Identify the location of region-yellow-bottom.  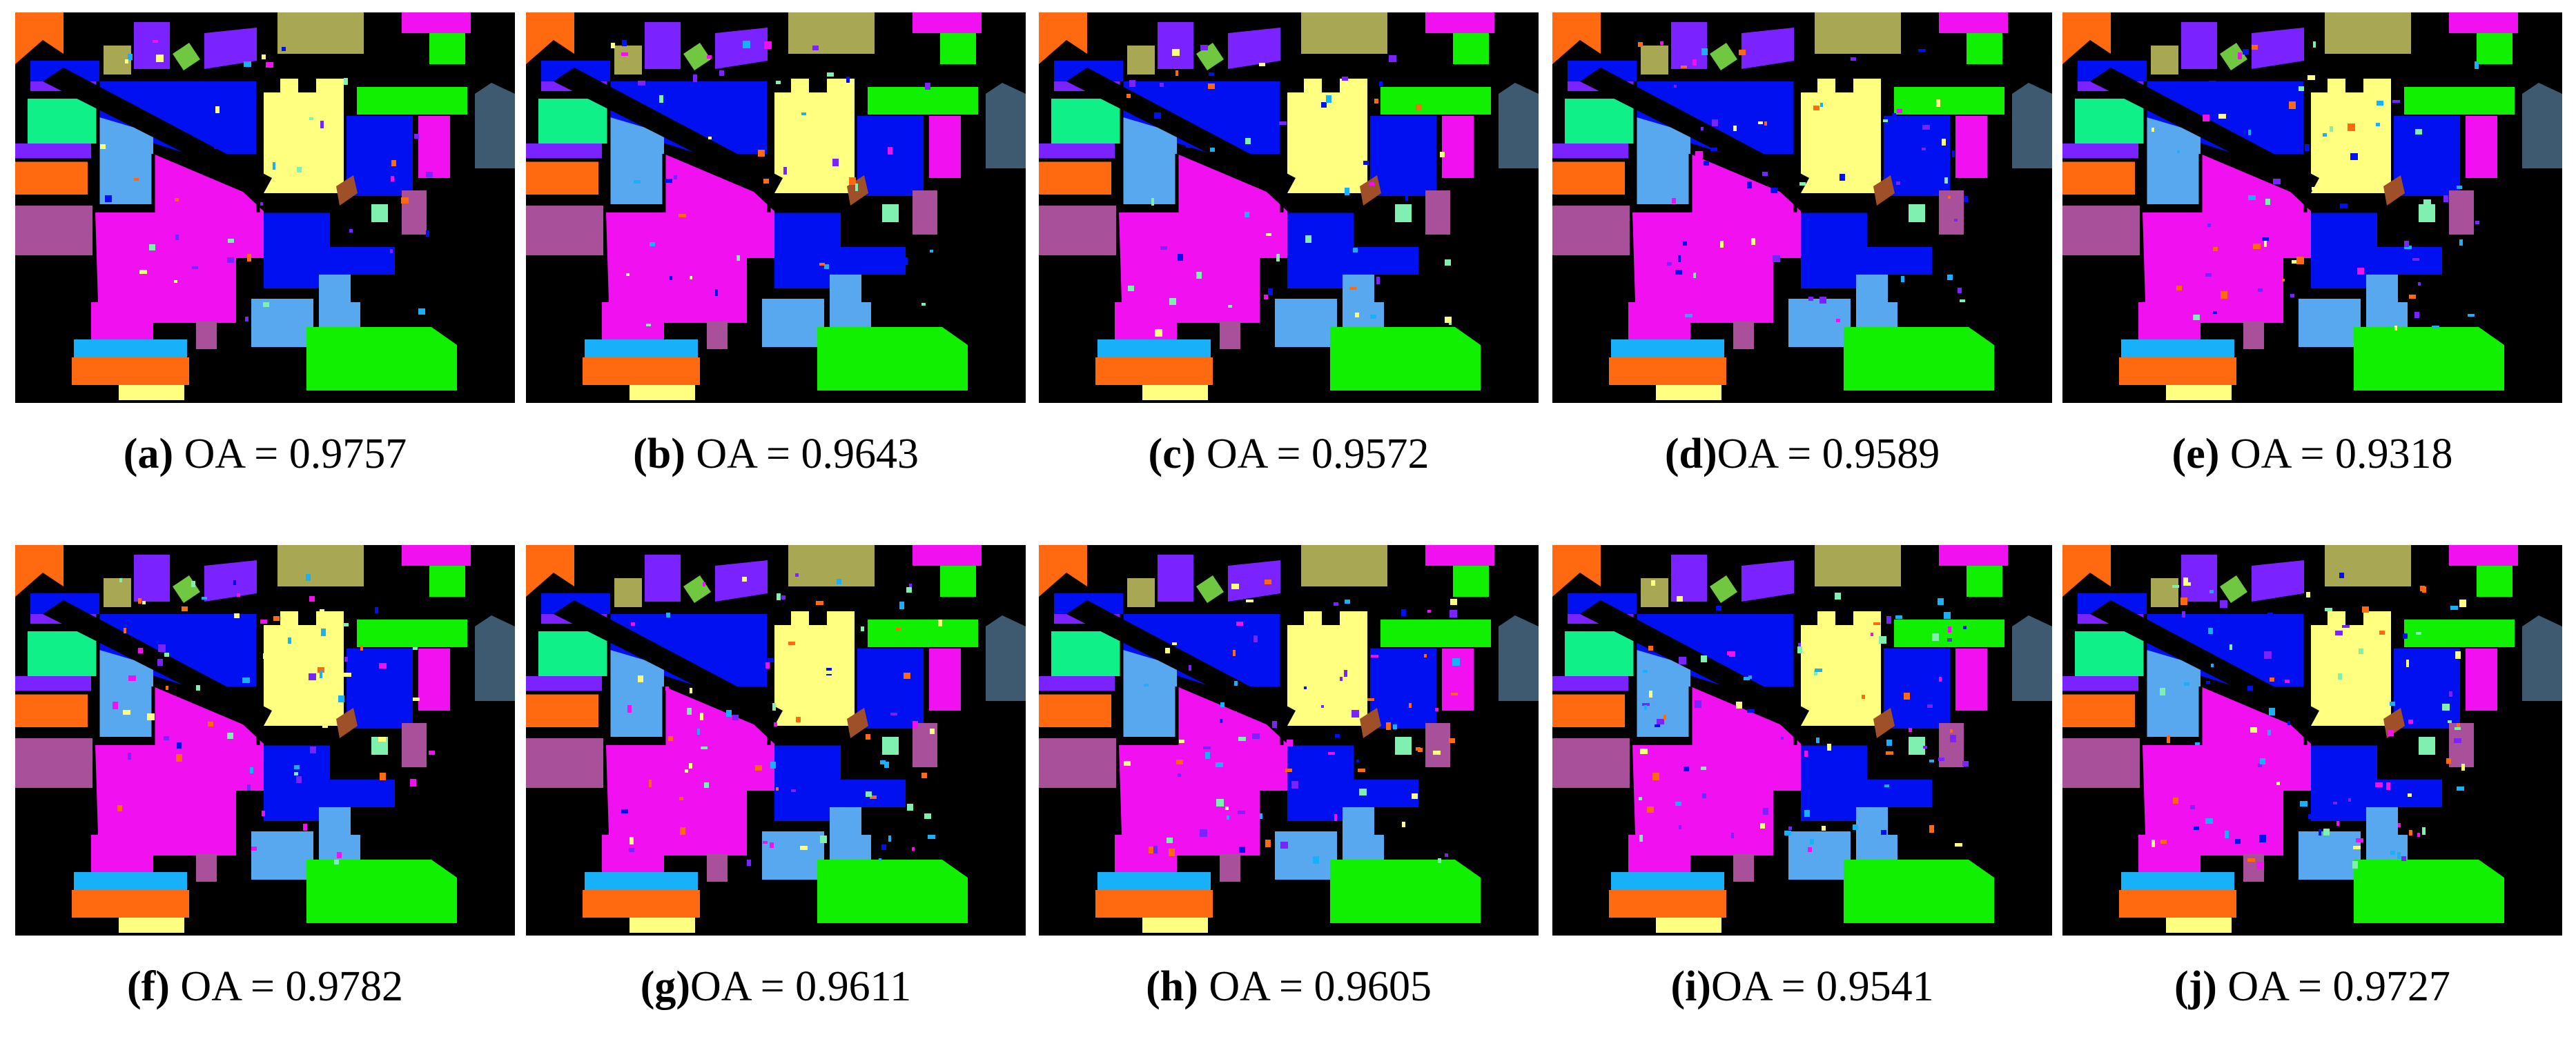
(1175, 926).